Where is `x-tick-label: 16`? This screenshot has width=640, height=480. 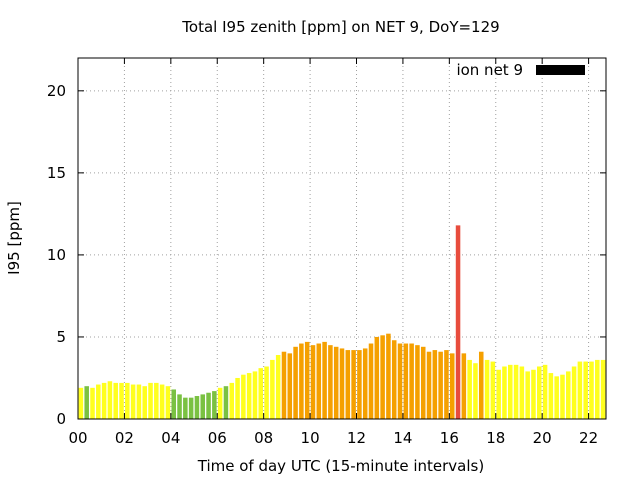
x-tick-label: 16 is located at coordinates (449, 438).